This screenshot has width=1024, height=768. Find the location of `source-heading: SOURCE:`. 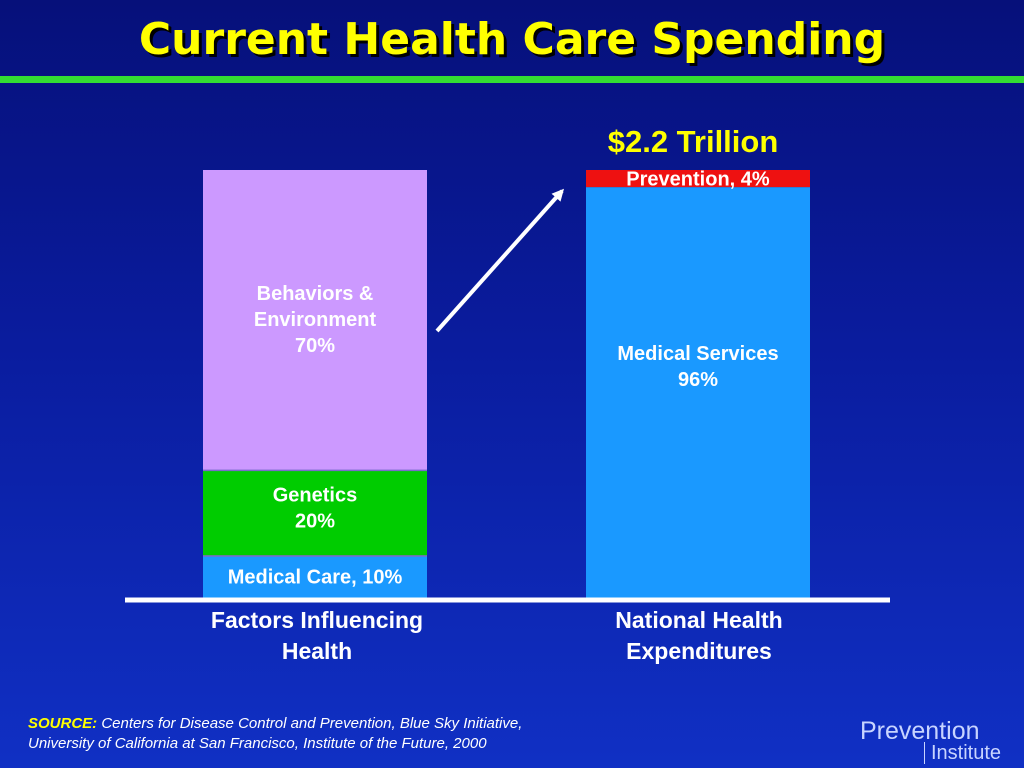

source-heading: SOURCE: is located at coordinates (63, 723).